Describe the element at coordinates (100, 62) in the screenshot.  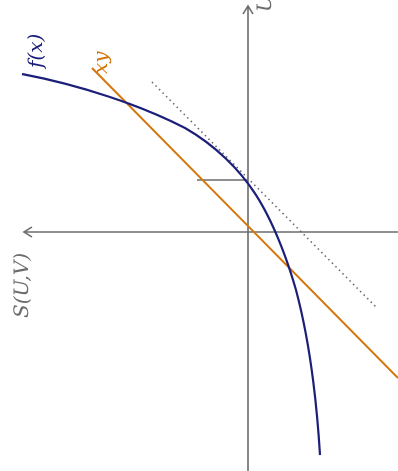
I see `xy-line-label: xy` at that location.